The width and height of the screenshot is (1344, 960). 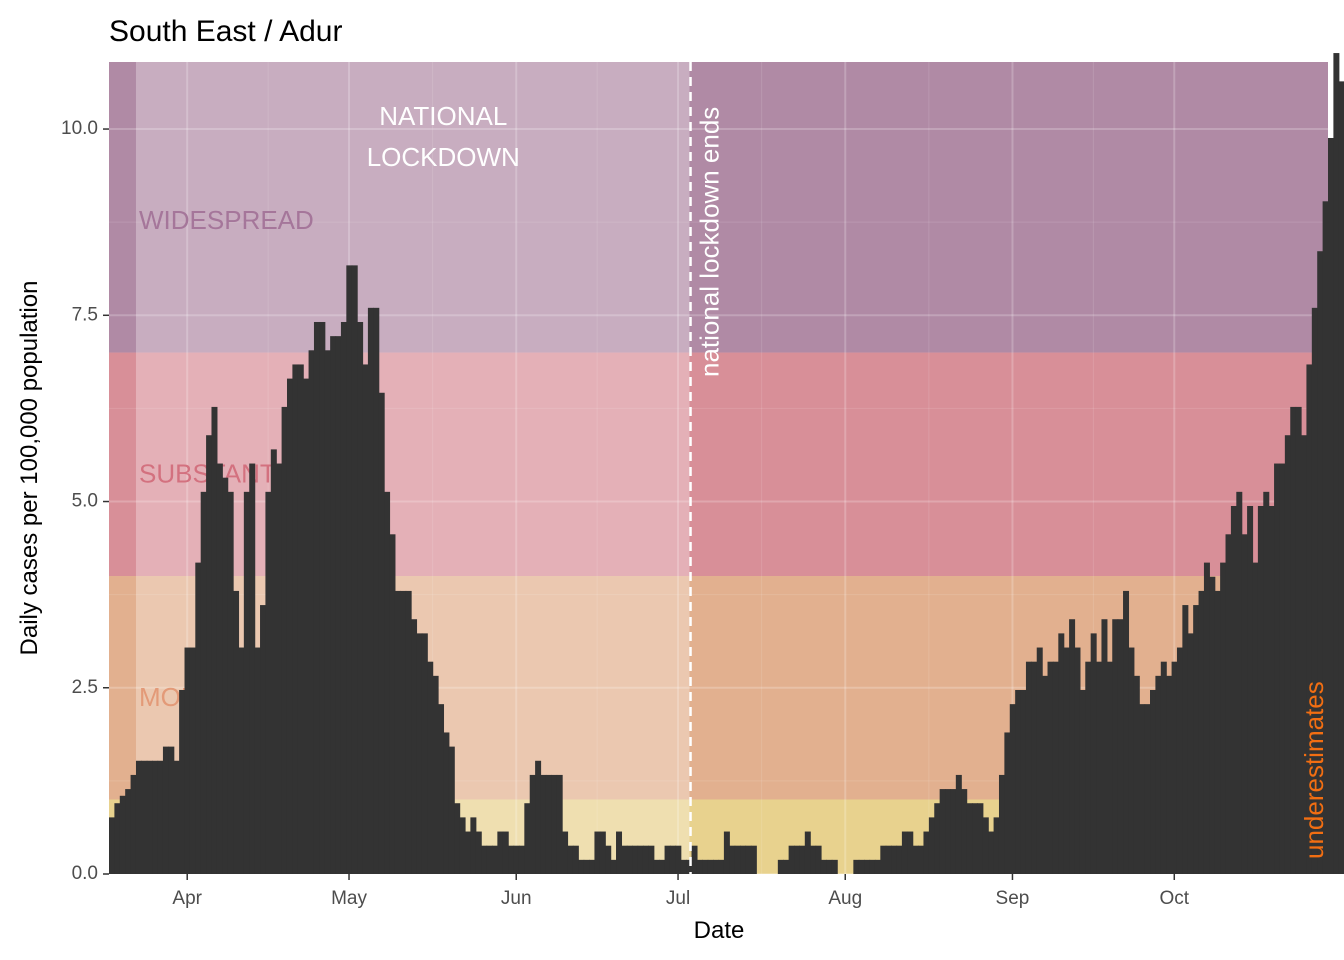 What do you see at coordinates (225, 31) in the screenshot?
I see `chart-title: South East / Adur` at bounding box center [225, 31].